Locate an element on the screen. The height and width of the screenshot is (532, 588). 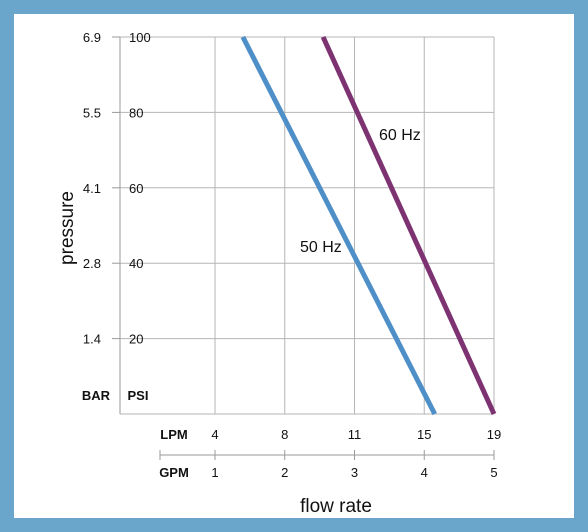
x-tick-label-gpm: 5 is located at coordinates (493, 472).